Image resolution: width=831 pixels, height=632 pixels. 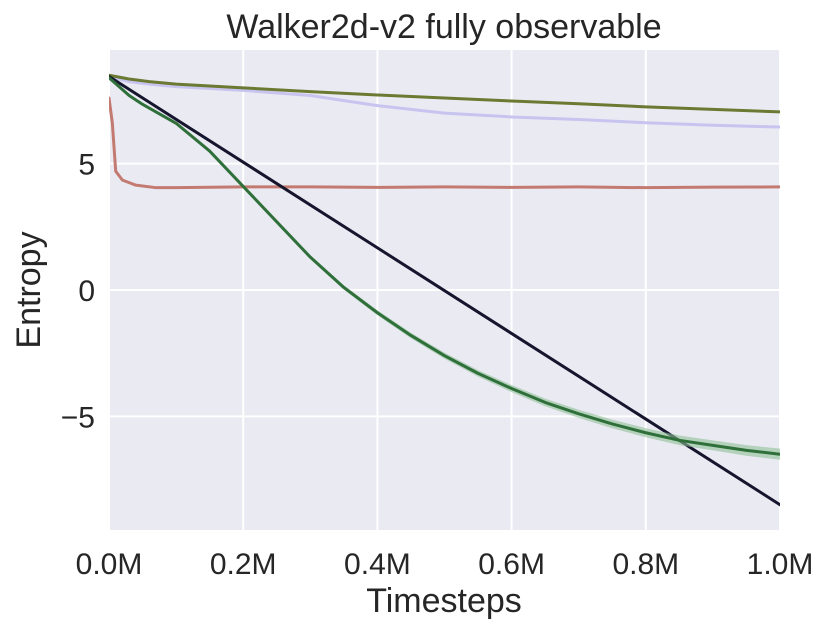 I want to click on y-tick-label: 0, so click(x=86, y=291).